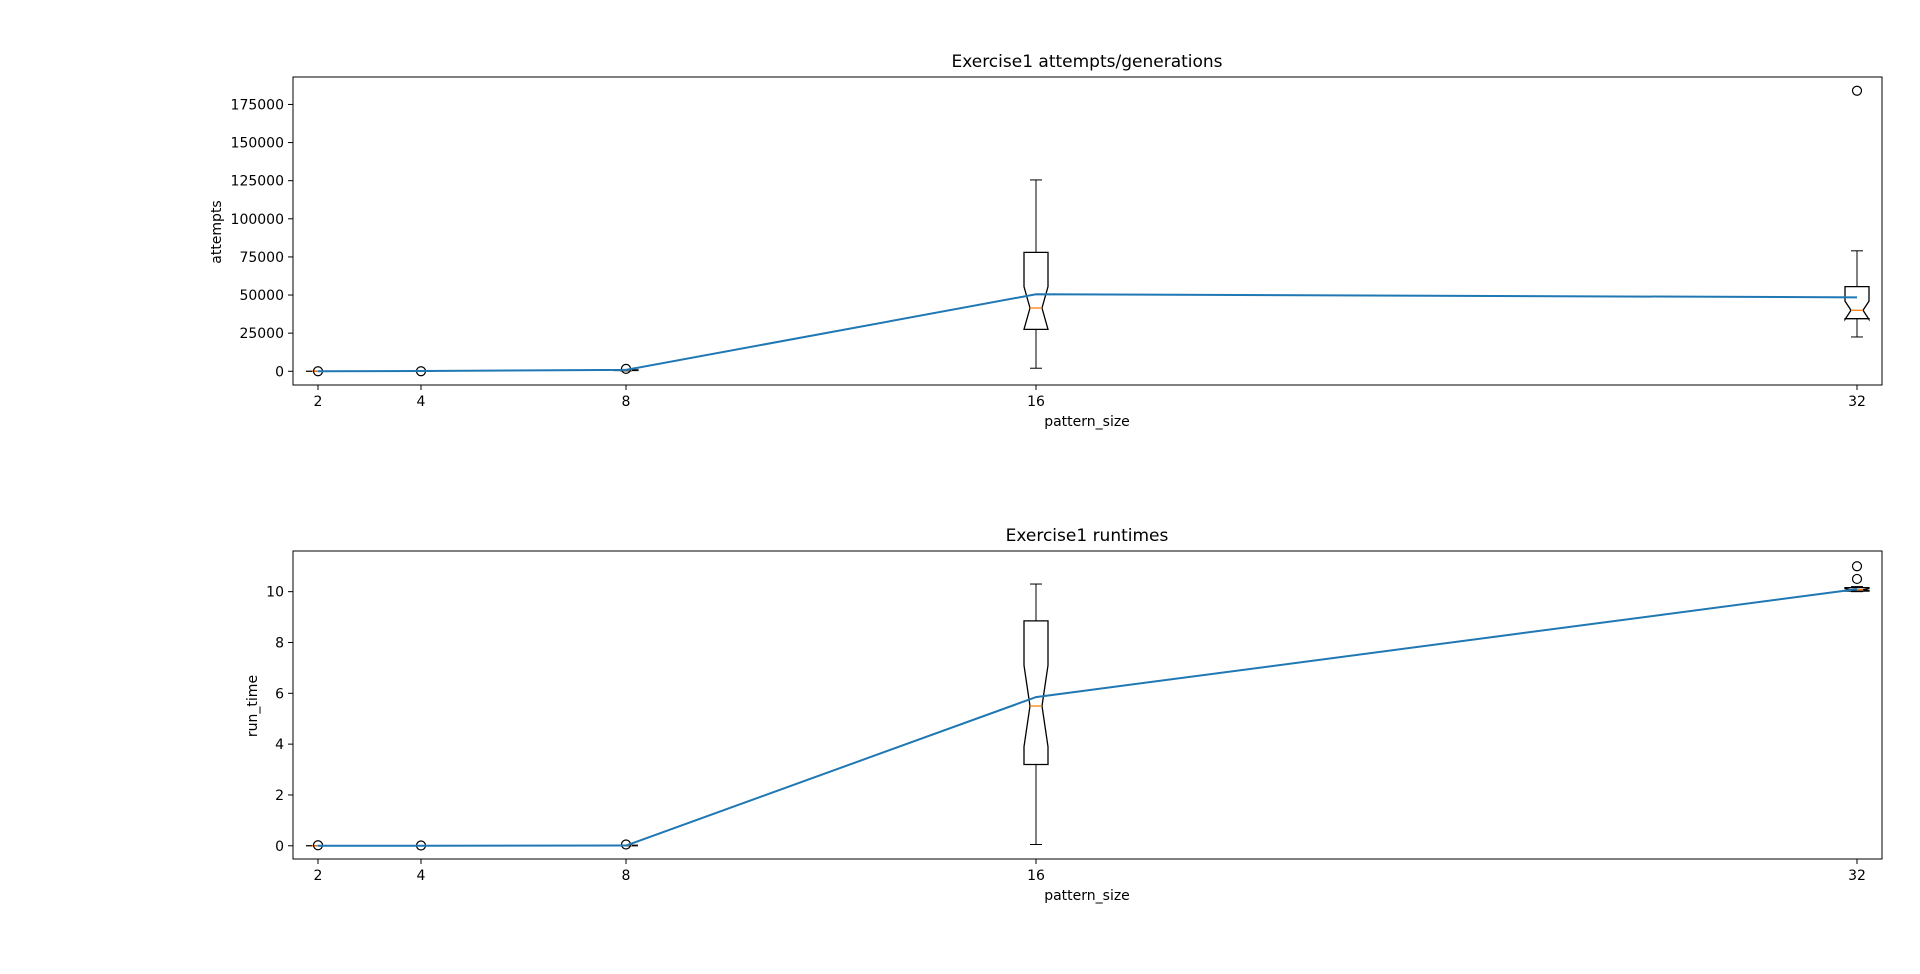 Image resolution: width=1920 pixels, height=974 pixels. I want to click on y-tick-label: 10, so click(275, 593).